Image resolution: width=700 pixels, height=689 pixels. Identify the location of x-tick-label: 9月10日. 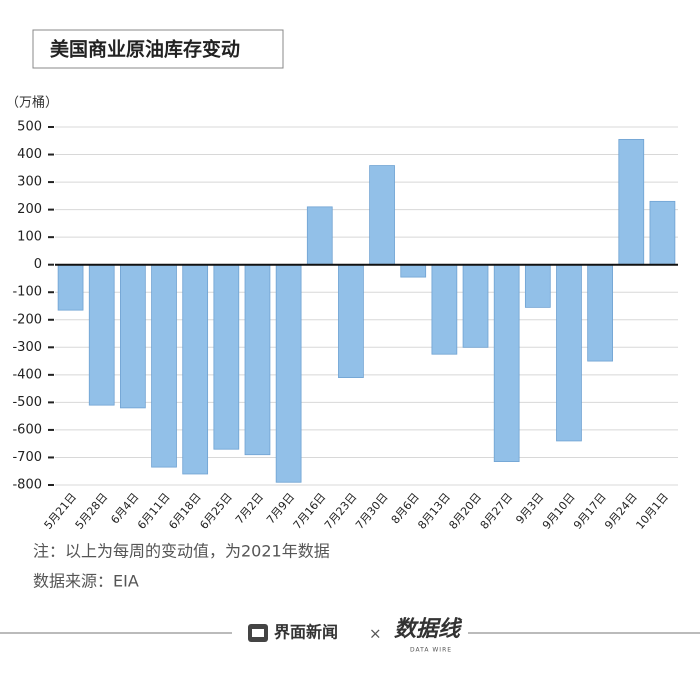
(559, 511).